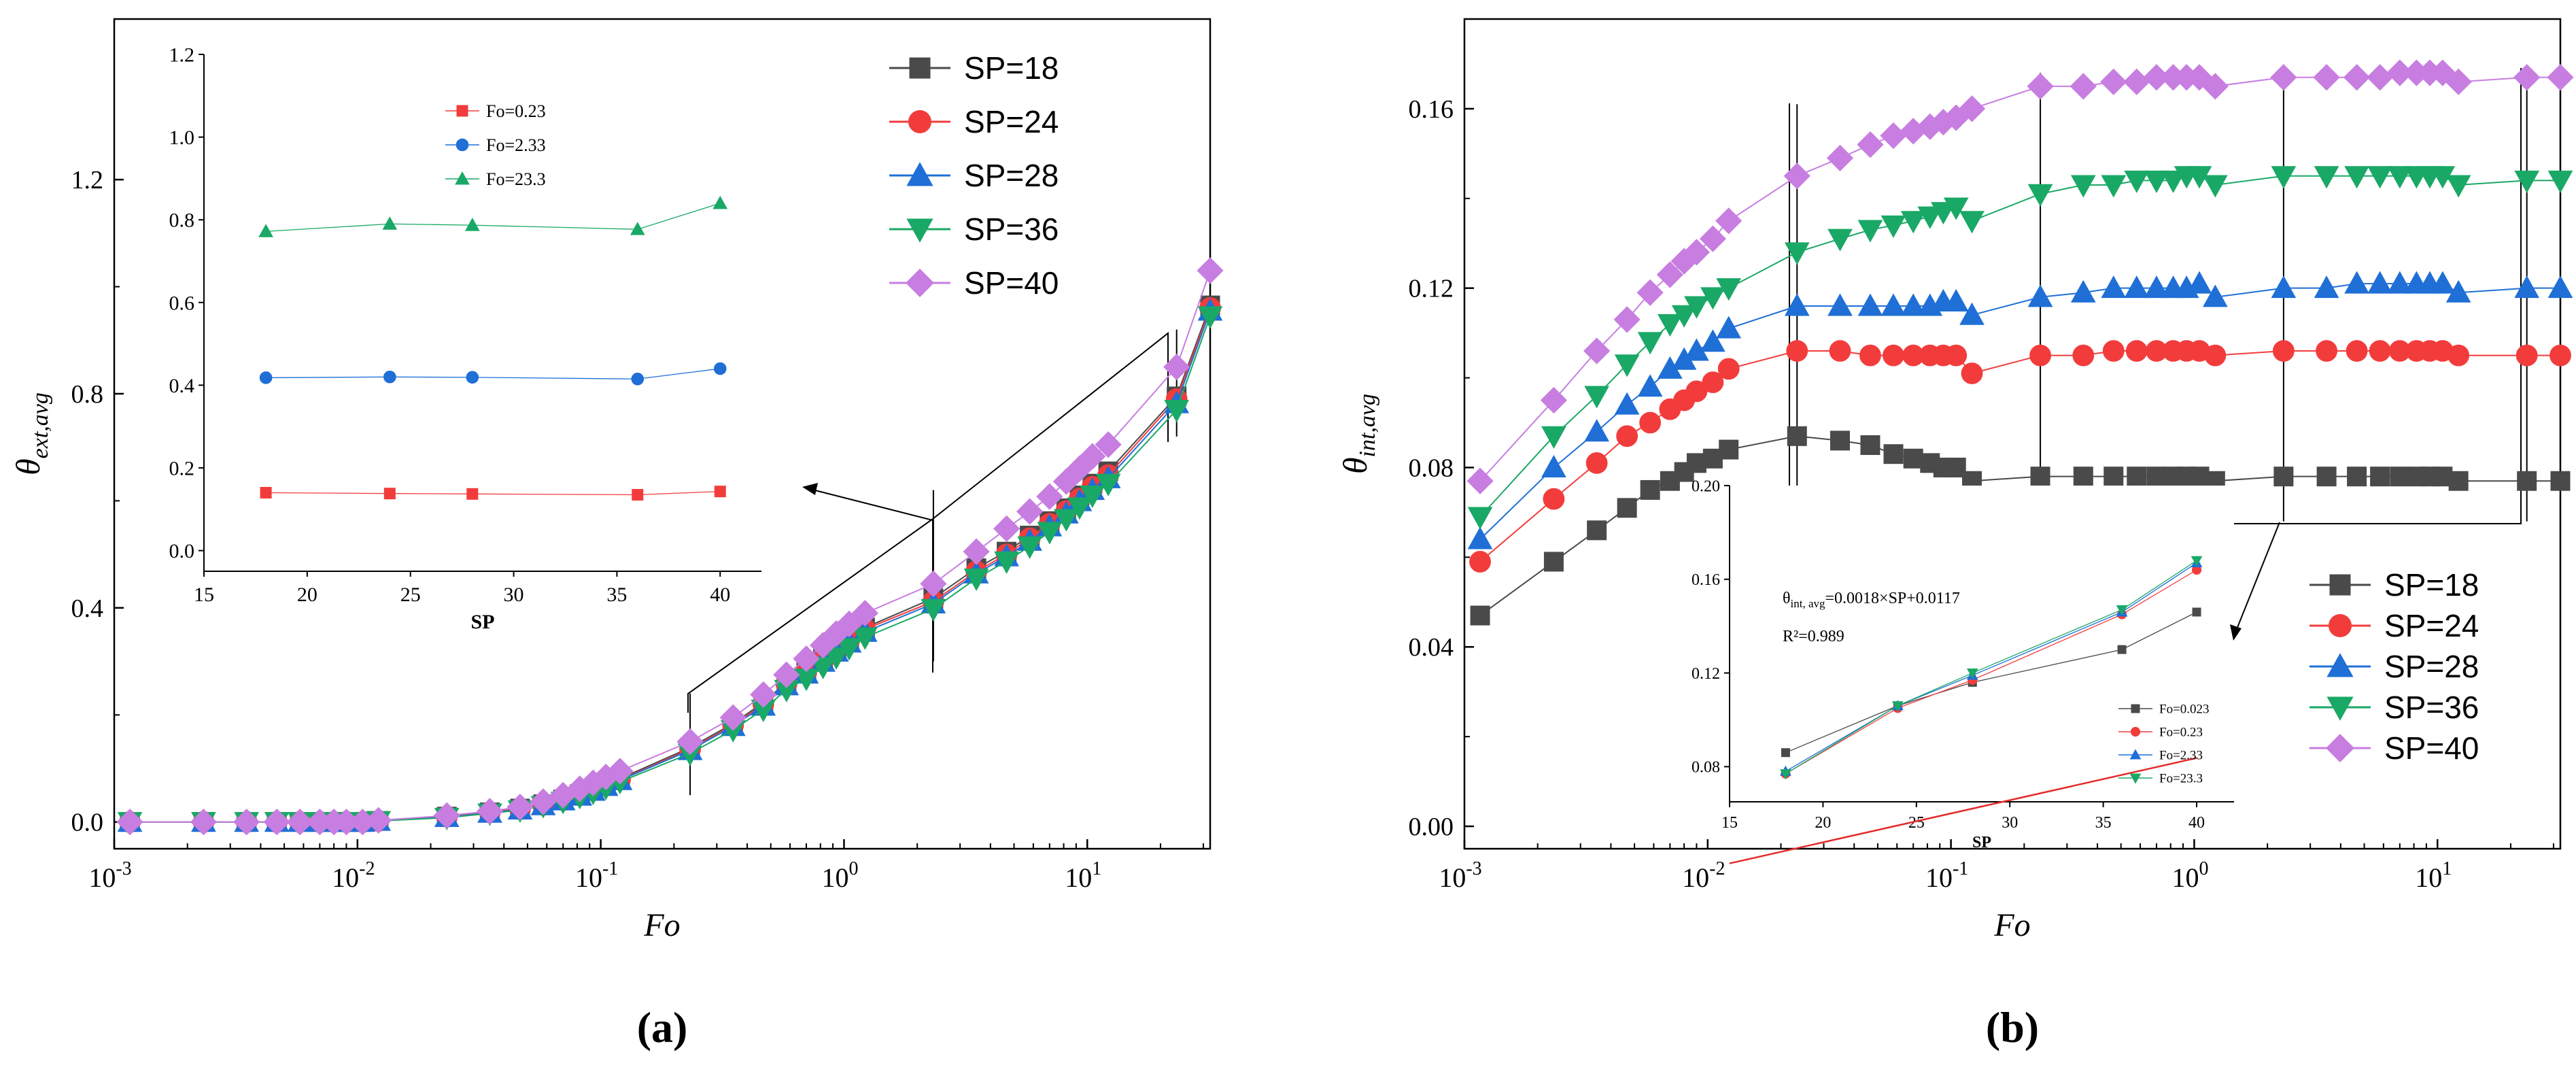 The width and height of the screenshot is (2576, 1065). What do you see at coordinates (516, 111) in the screenshot?
I see `inset-legend-label: Fo=0.23` at bounding box center [516, 111].